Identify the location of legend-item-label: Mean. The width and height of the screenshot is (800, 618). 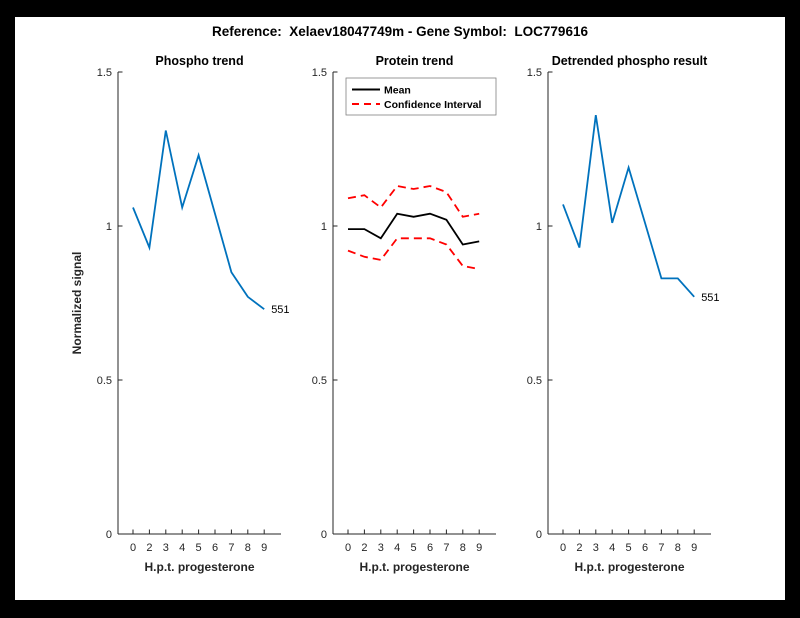
(397, 90).